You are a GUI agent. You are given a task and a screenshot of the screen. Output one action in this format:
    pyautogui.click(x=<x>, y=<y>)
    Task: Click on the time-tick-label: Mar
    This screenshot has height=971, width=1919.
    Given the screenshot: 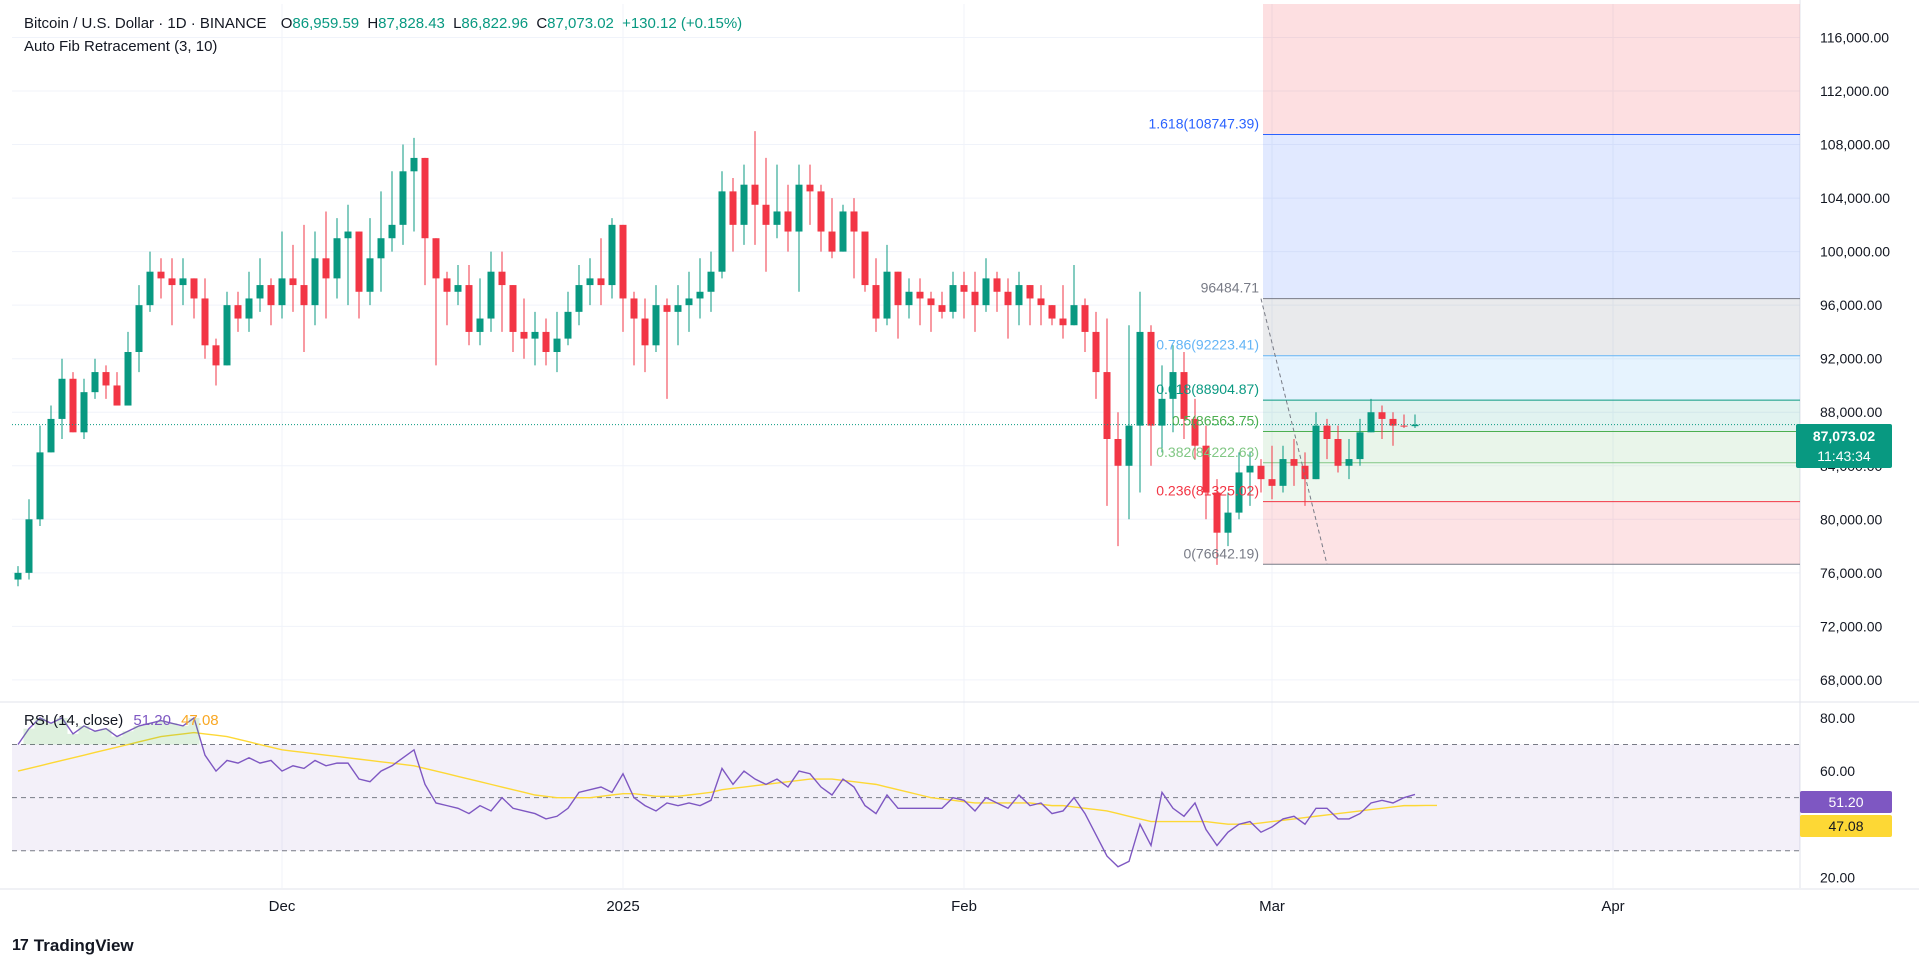 What is the action you would take?
    pyautogui.click(x=1272, y=906)
    